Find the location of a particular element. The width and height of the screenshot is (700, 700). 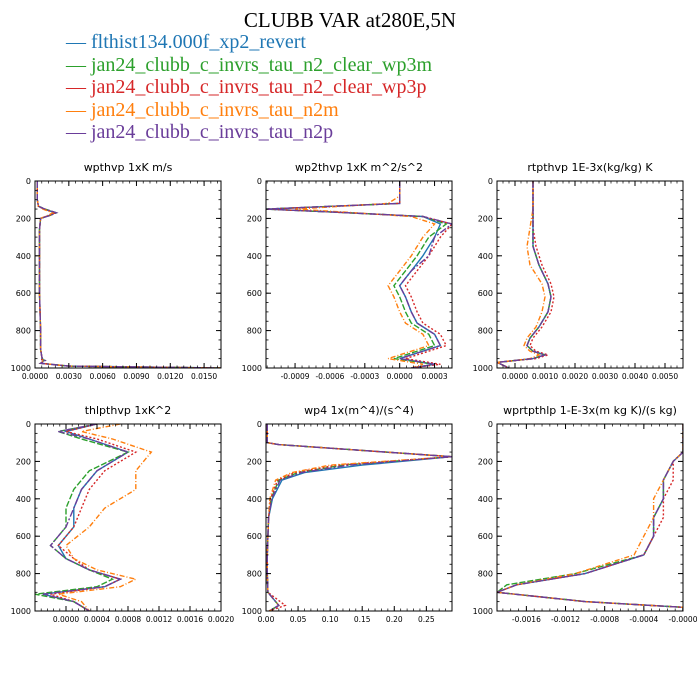

panel-title: wp2thvp 1xK m^2/s^2 is located at coordinates (359, 167).